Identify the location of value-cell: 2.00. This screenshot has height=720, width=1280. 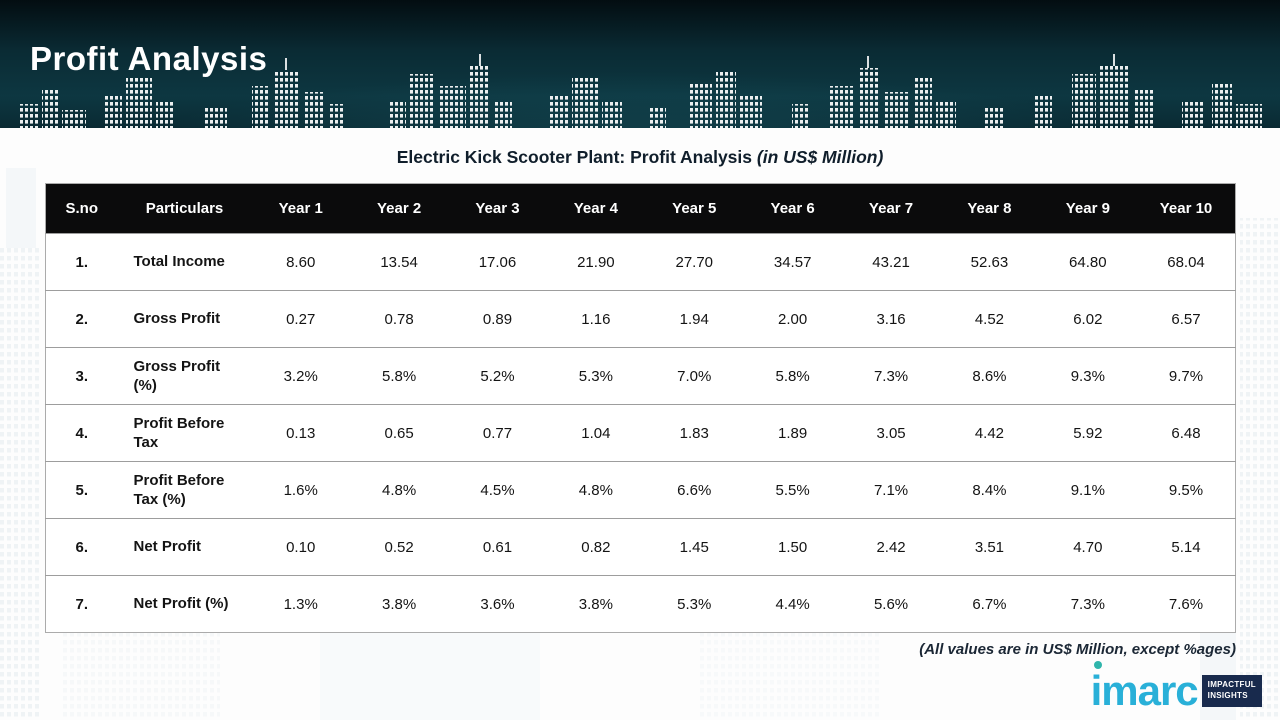
(792, 319).